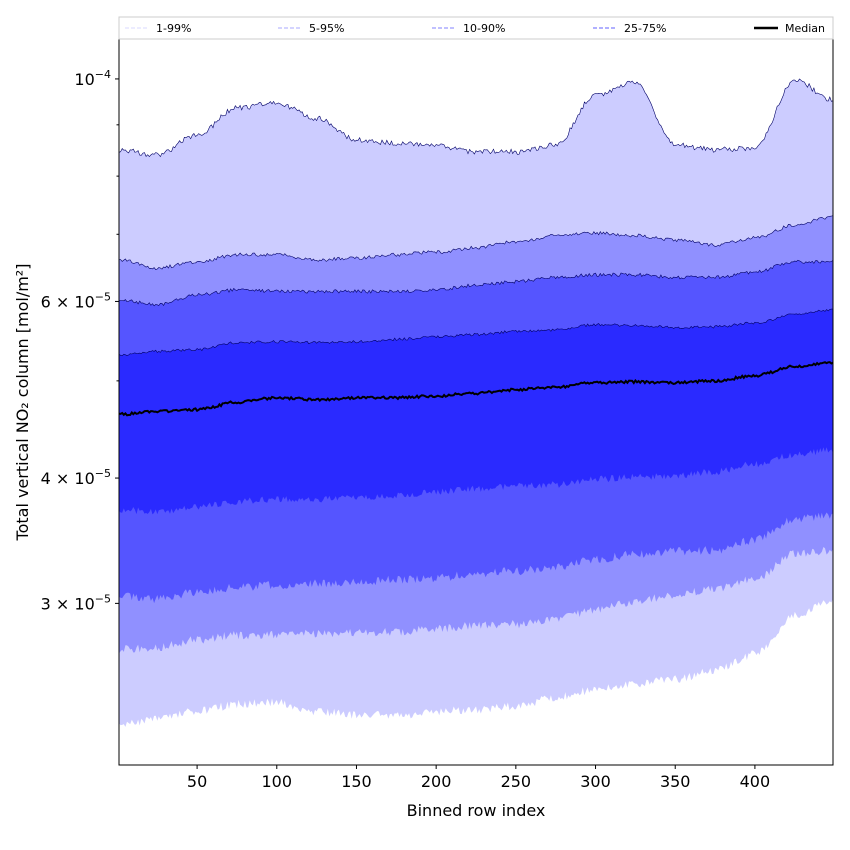  I want to click on y-tick-mantissa: 6 ×, so click(58, 301).